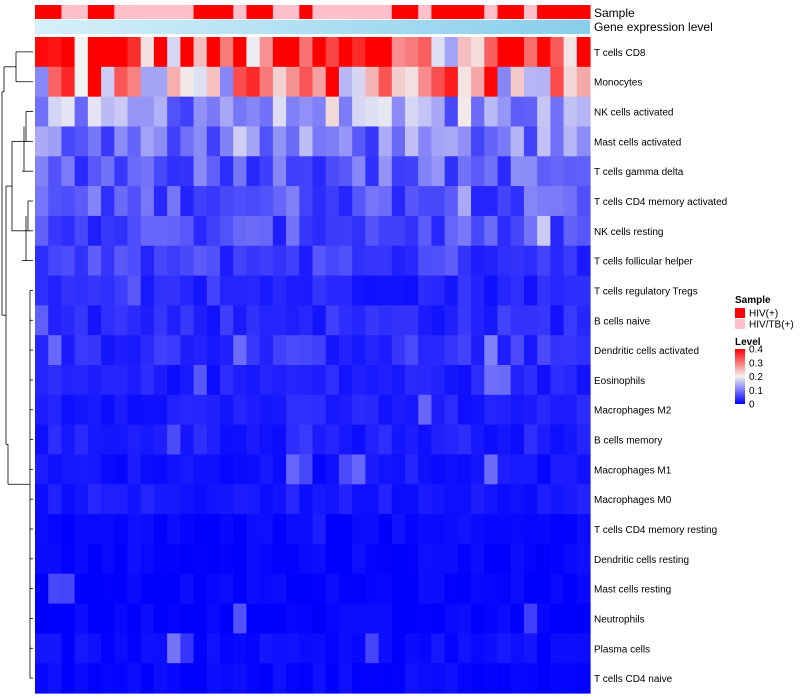 This screenshot has height=700, width=800. What do you see at coordinates (655, 530) in the screenshot?
I see `row-label: T cells CD4 memory resting` at bounding box center [655, 530].